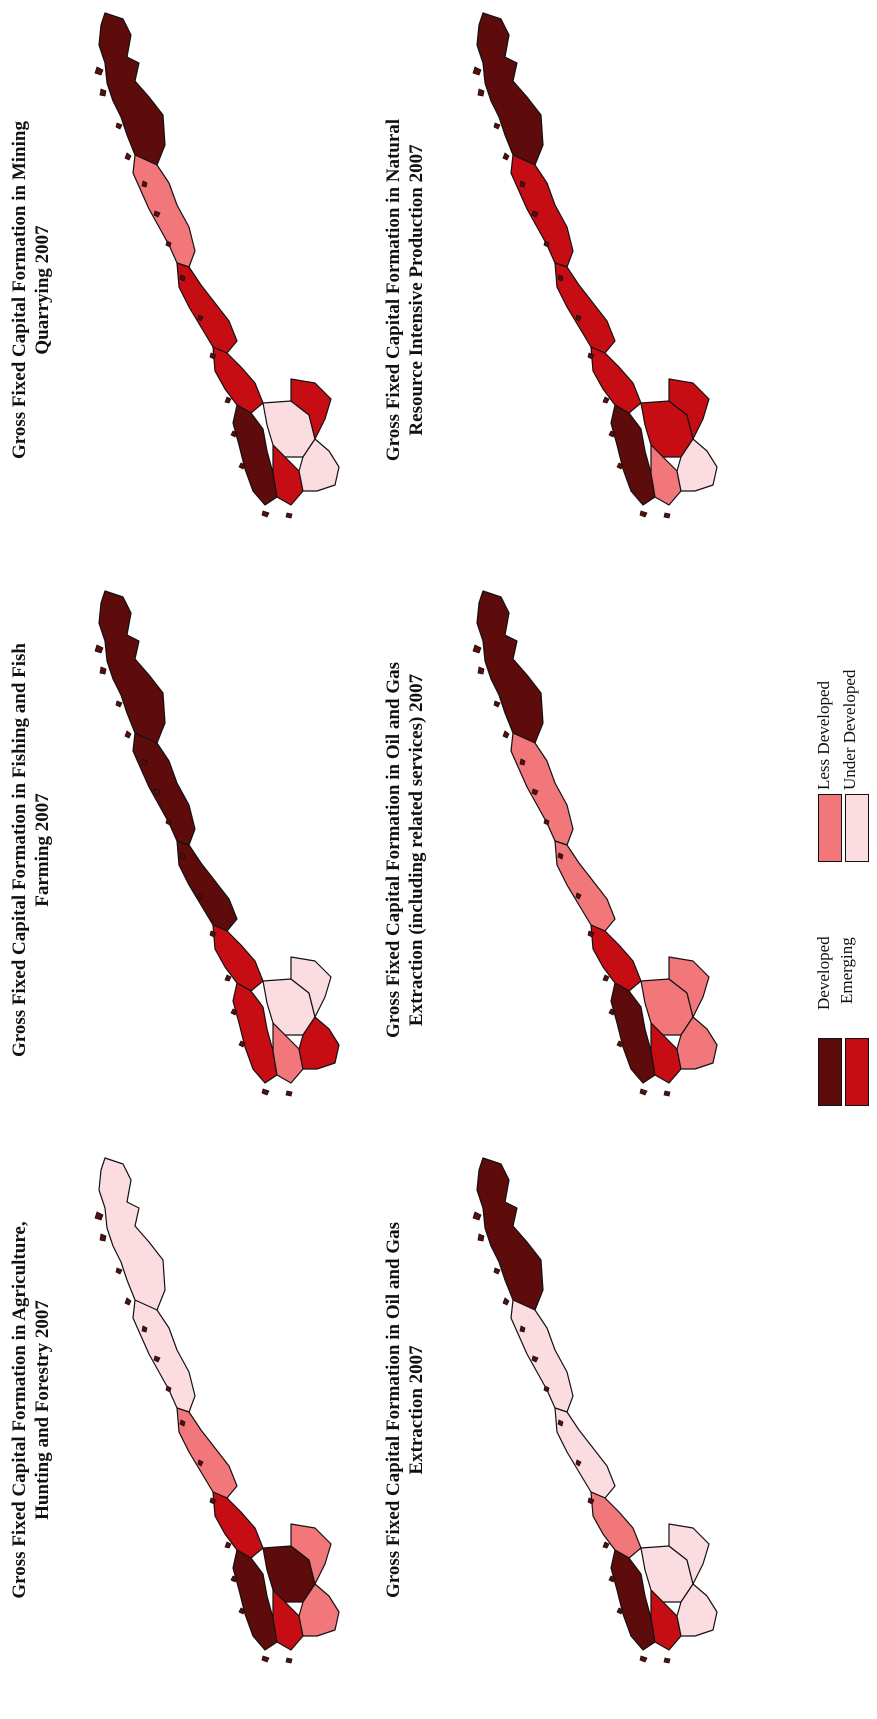 Image resolution: width=877 pixels, height=1719 pixels. What do you see at coordinates (595, 1410) in the screenshot?
I see `map-oil-gas` at bounding box center [595, 1410].